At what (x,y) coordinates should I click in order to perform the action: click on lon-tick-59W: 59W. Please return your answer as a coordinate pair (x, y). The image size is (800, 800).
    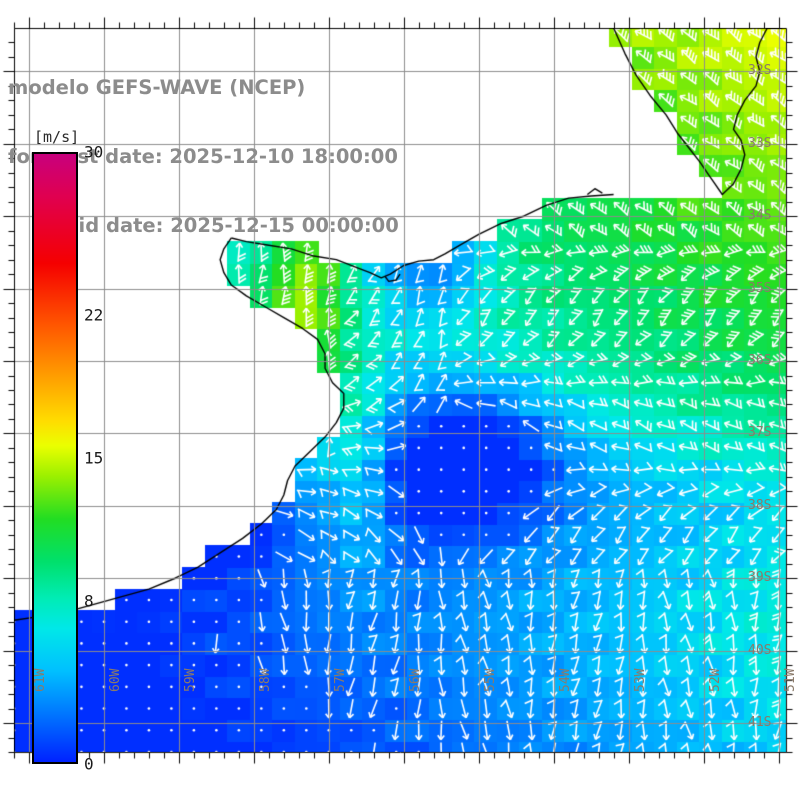
    Looking at the image, I should click on (190, 680).